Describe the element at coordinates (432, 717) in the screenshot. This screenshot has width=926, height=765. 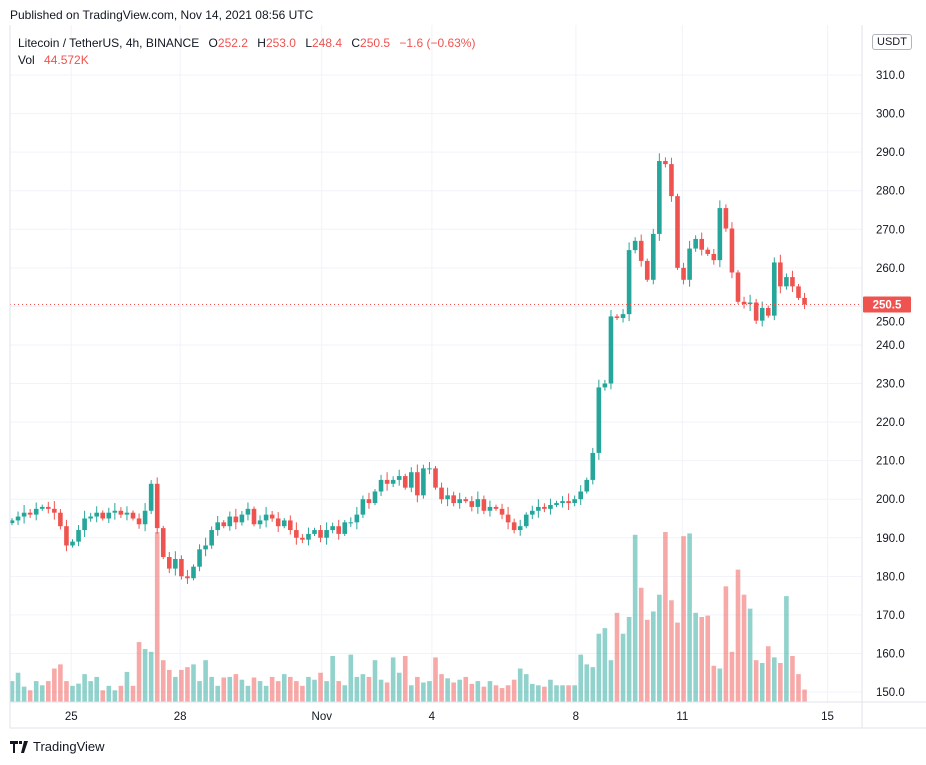
I see `time-tick-label: 4` at that location.